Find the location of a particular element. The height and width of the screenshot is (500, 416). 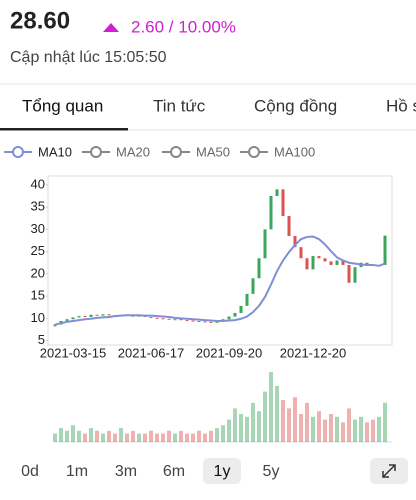

period-button: 1m is located at coordinates (77, 471).